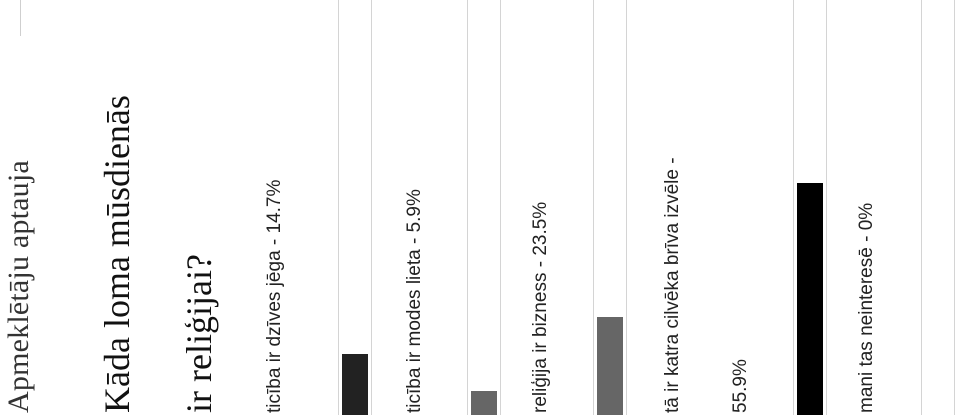  I want to click on option-label-5: mani tas neinteresē - 0%, so click(866, 307).